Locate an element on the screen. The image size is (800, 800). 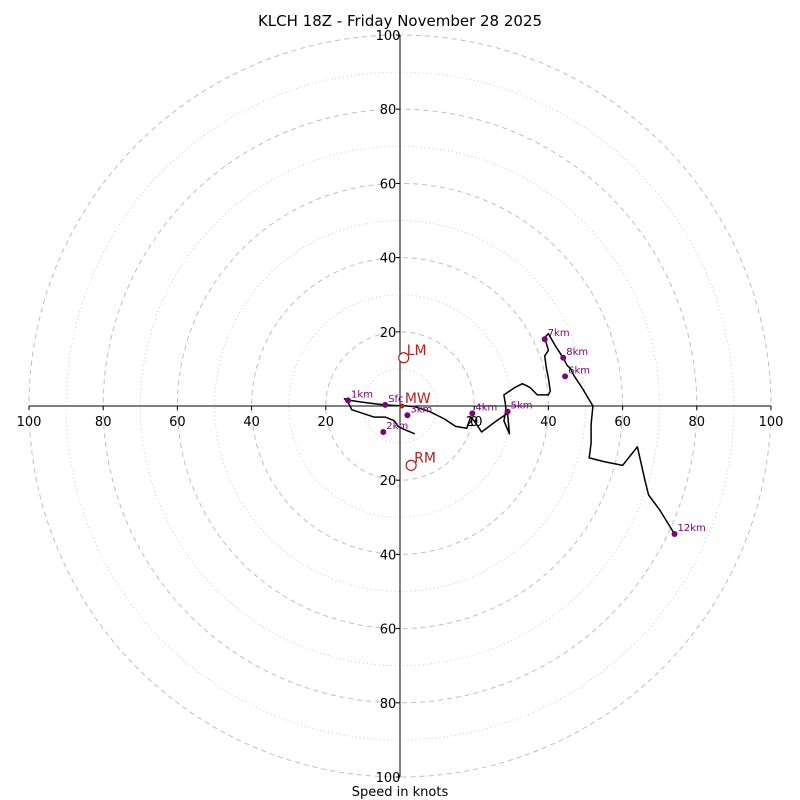
storm-motion-lm is located at coordinates (404, 358).